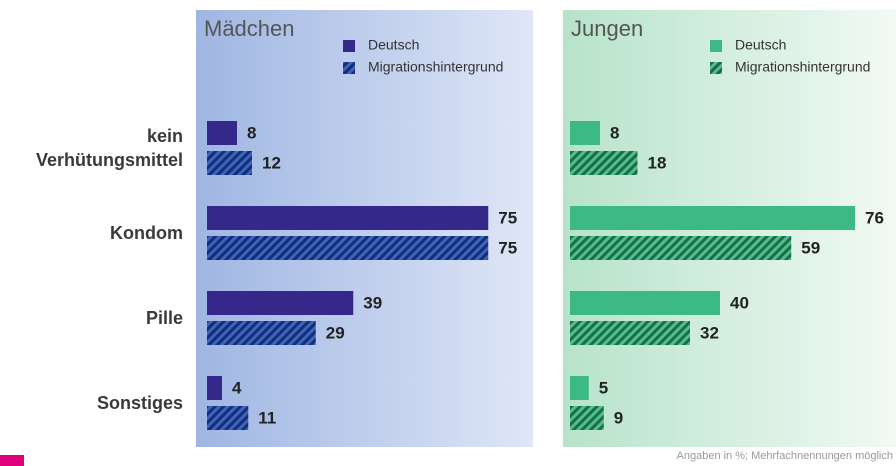 Image resolution: width=896 pixels, height=466 pixels. Describe the element at coordinates (874, 217) in the screenshot. I see `value-label: 76` at that location.